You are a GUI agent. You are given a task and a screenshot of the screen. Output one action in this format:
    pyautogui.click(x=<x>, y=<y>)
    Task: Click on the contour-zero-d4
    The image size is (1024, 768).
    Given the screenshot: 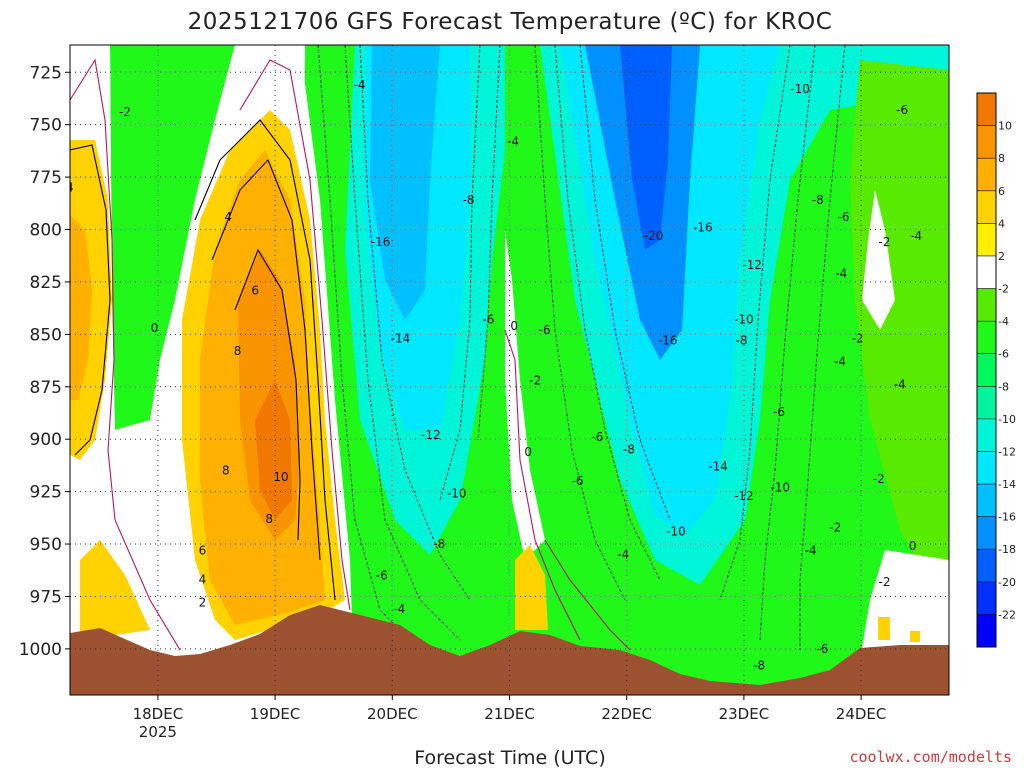 What is the action you would take?
    pyautogui.click(x=542, y=485)
    